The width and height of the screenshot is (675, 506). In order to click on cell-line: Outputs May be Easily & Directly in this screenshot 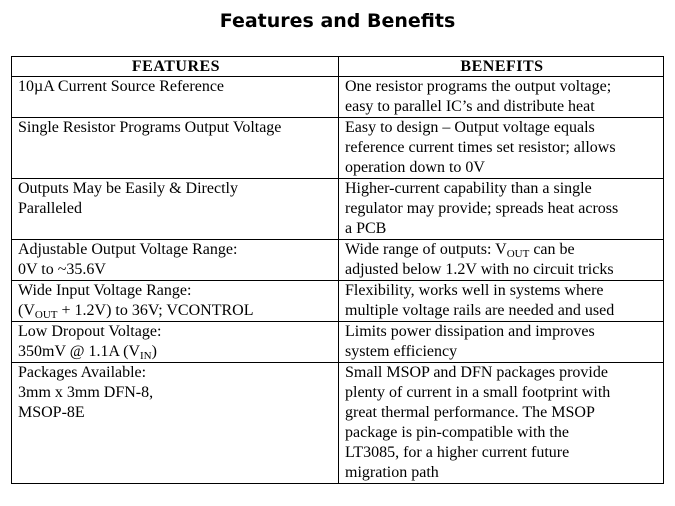, I will do `click(176, 189)`.